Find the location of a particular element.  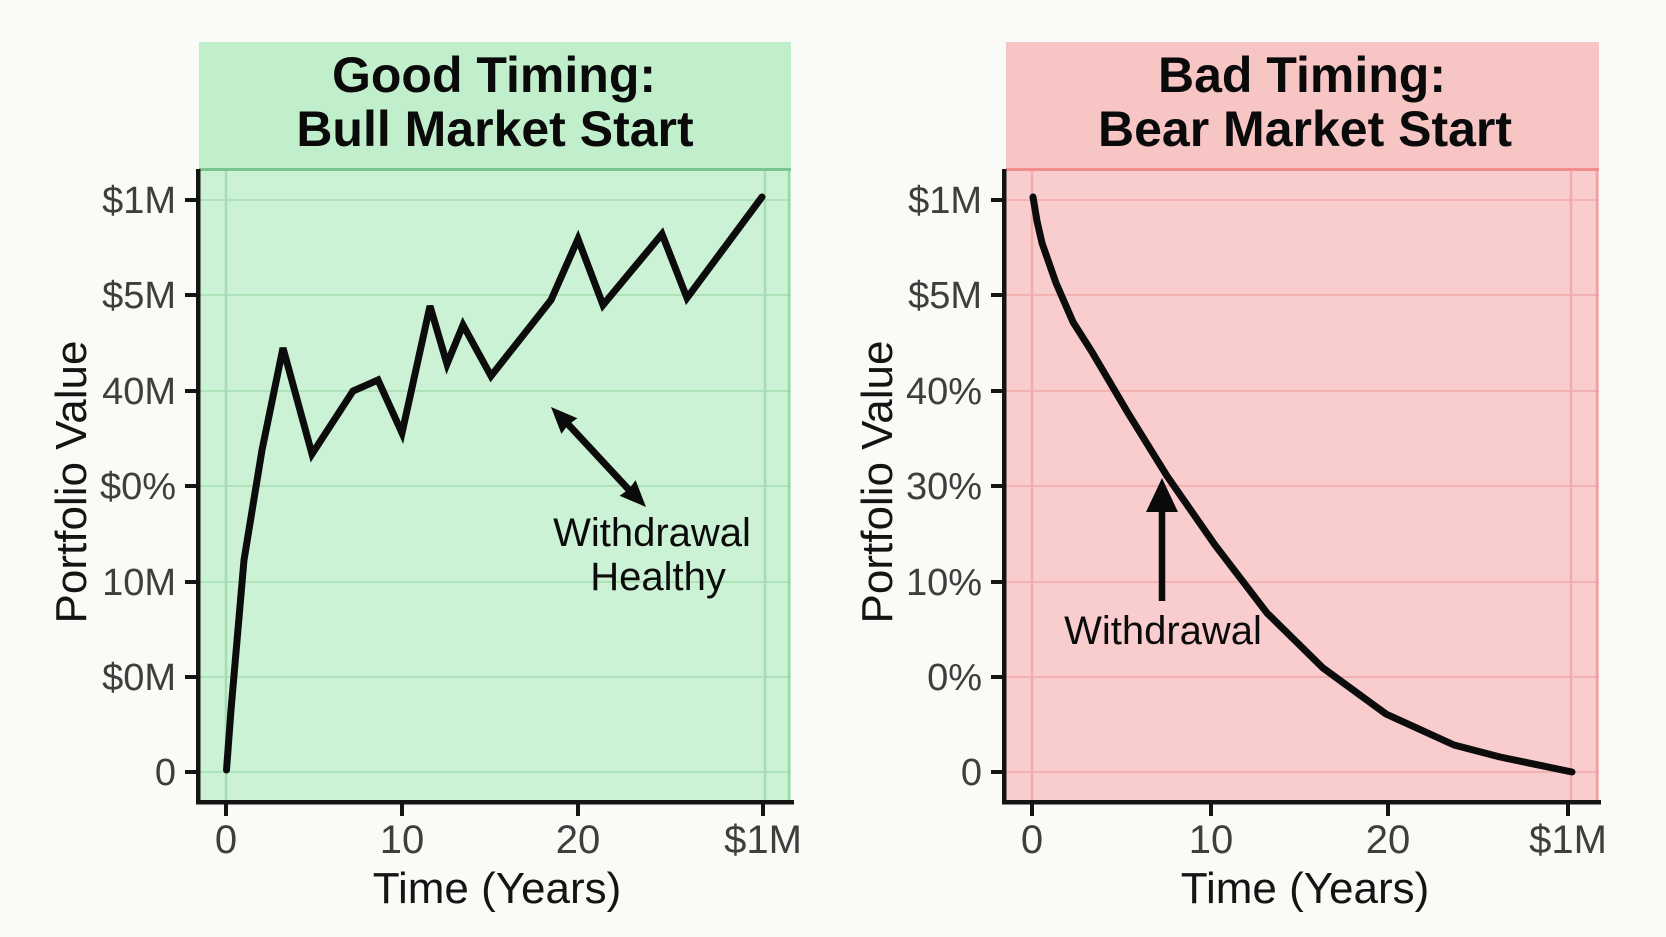

svg-text: 10% is located at coordinates (944, 583).